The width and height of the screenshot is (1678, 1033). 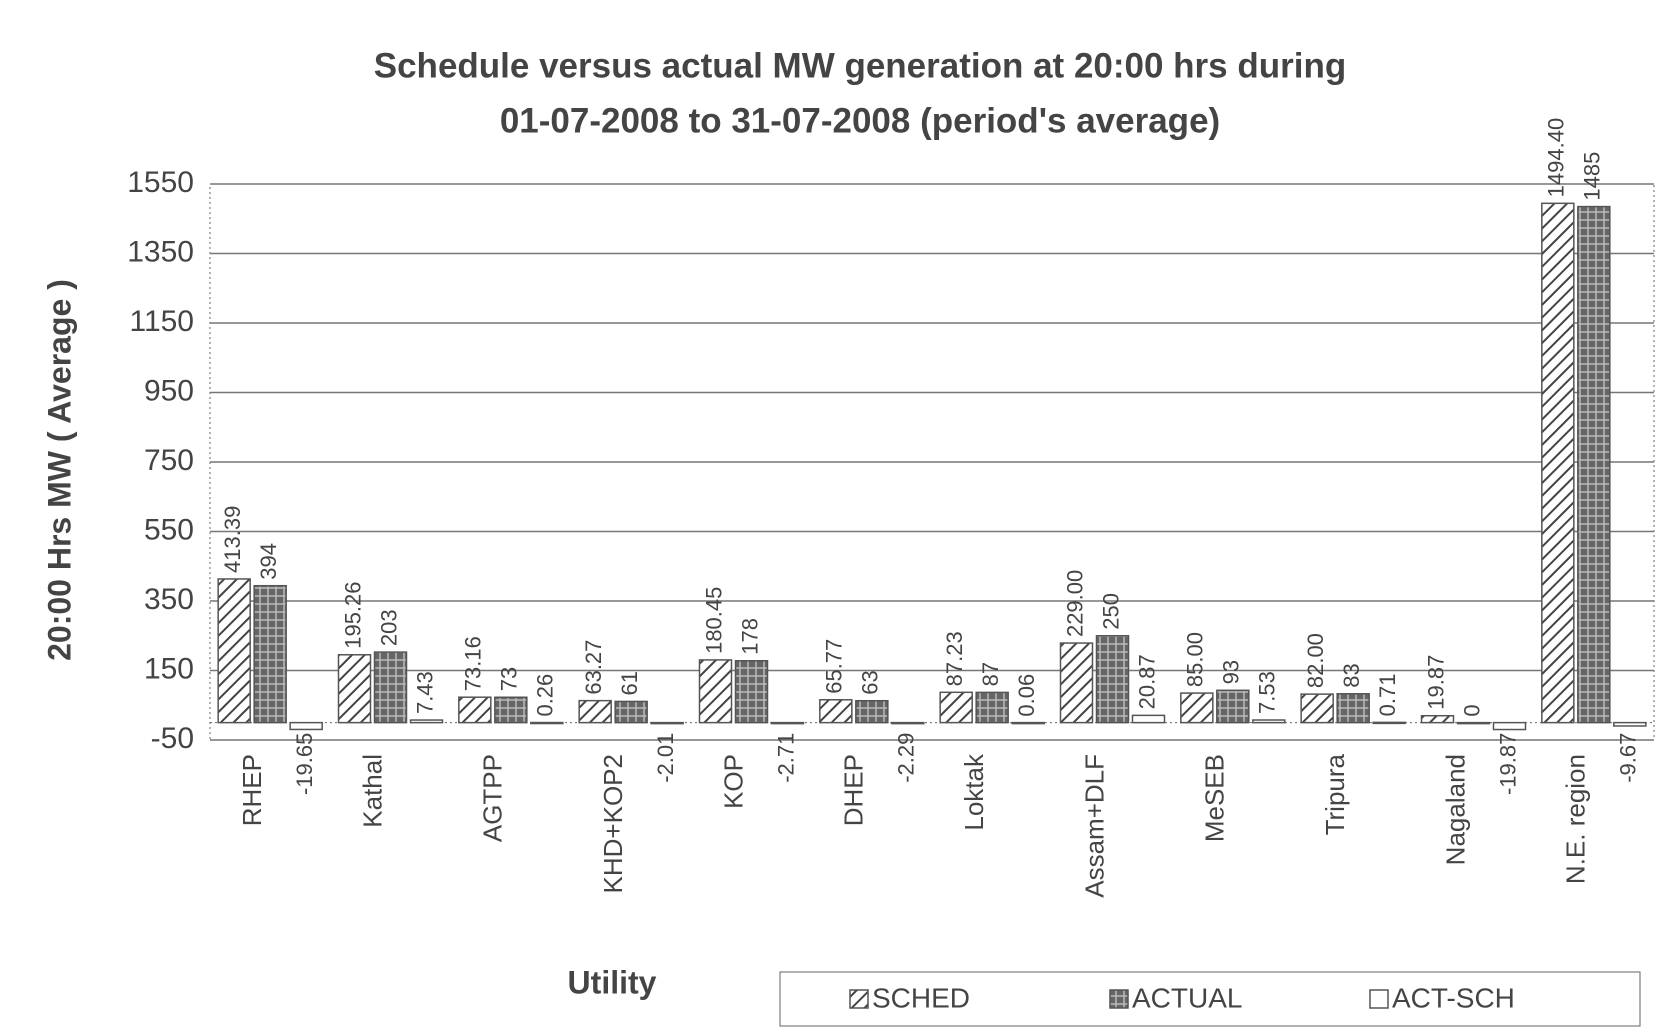 What do you see at coordinates (169, 390) in the screenshot?
I see `y-tick-label: 950` at bounding box center [169, 390].